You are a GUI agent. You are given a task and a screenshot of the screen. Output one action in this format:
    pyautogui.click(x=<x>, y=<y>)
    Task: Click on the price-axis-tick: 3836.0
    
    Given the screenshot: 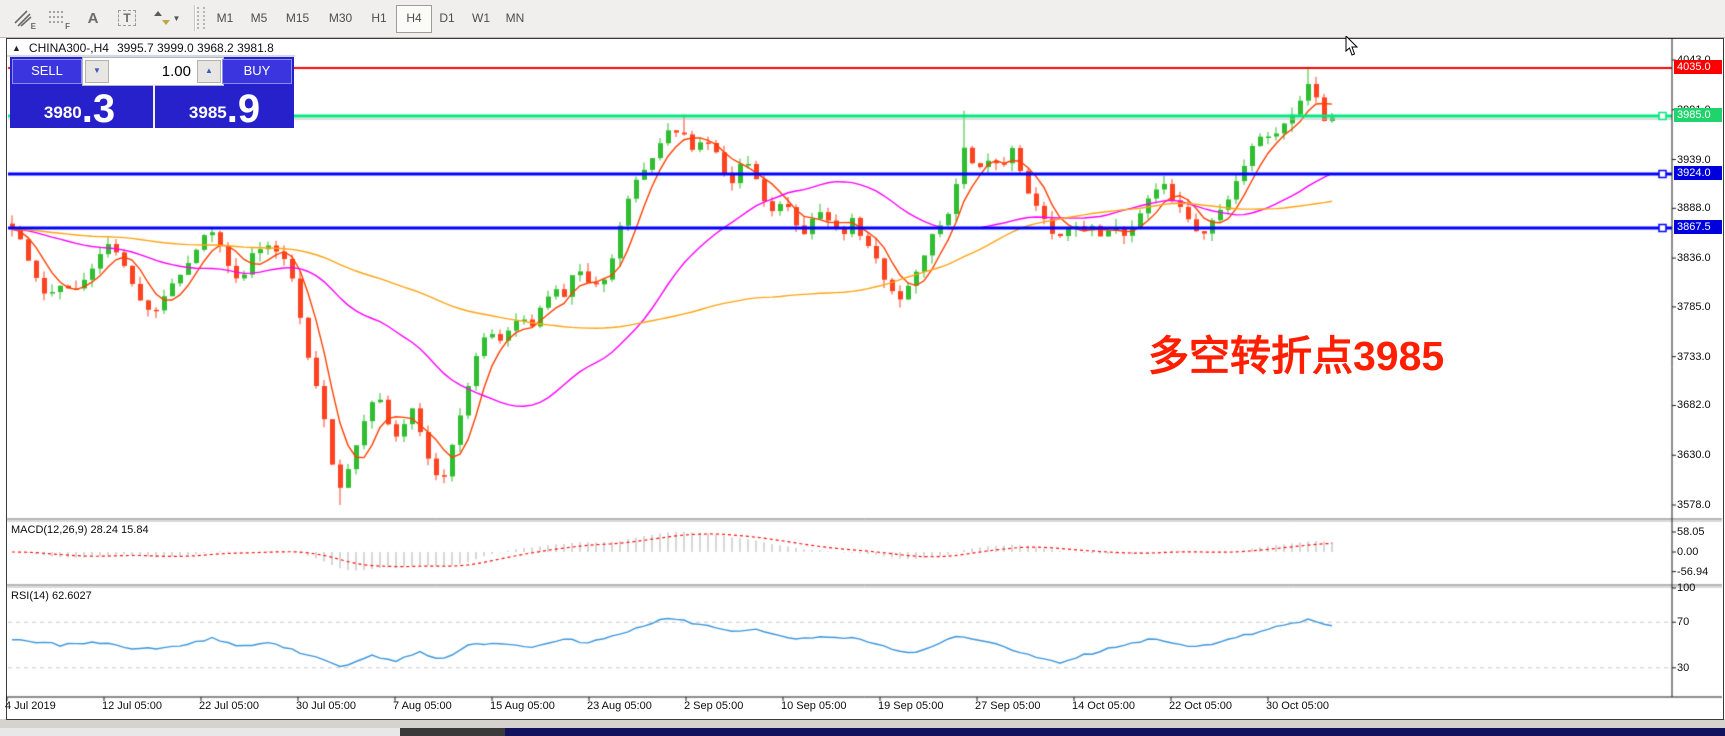 What is the action you would take?
    pyautogui.click(x=1694, y=258)
    